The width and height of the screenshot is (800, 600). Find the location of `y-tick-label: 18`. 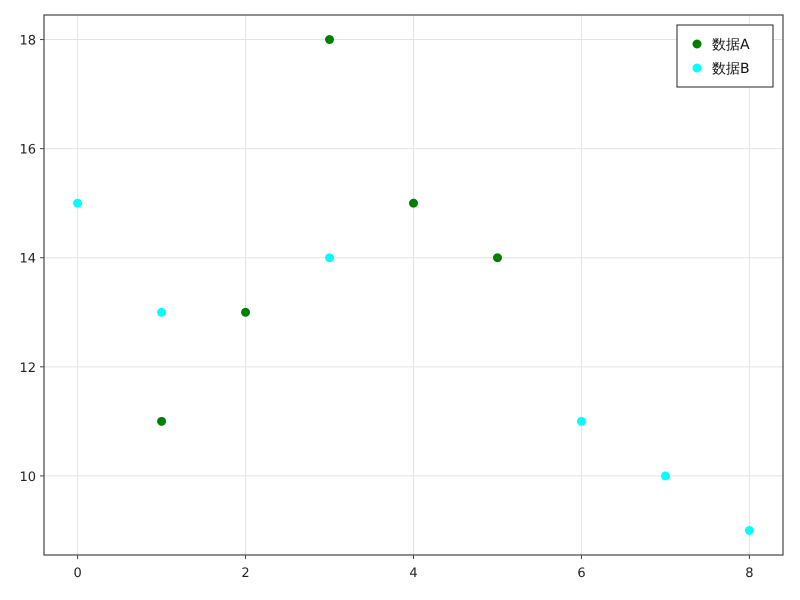

y-tick-label: 18 is located at coordinates (27, 41).